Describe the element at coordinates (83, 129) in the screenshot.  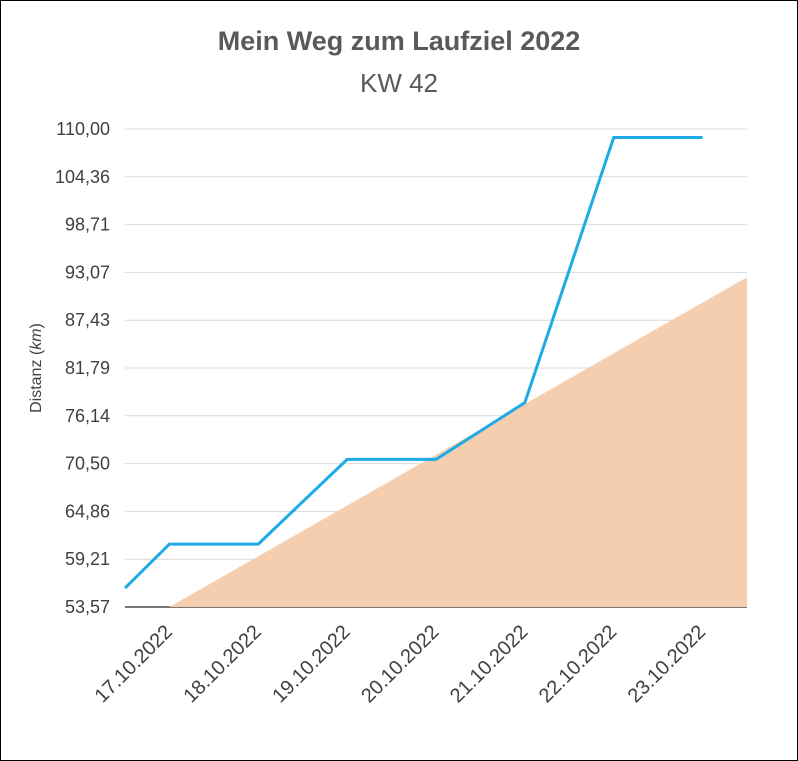
I see `y-tick-label: 110,00` at that location.